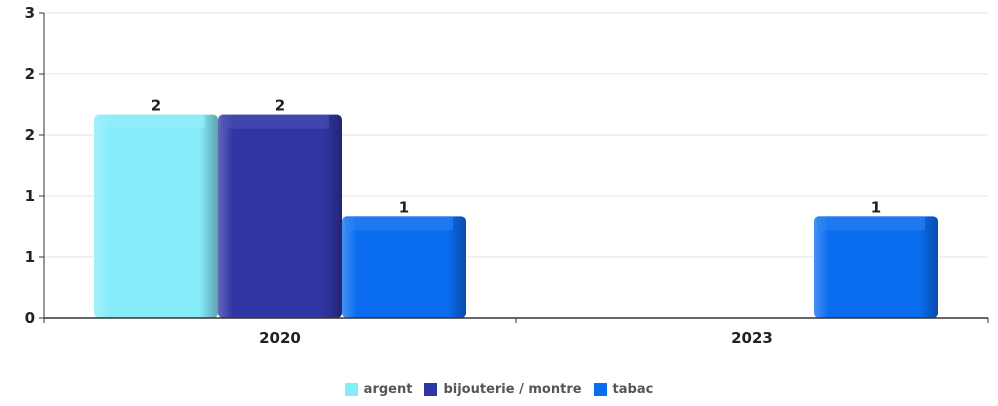 The width and height of the screenshot is (998, 406). What do you see at coordinates (280, 338) in the screenshot?
I see `x-tick-label: 2020` at bounding box center [280, 338].